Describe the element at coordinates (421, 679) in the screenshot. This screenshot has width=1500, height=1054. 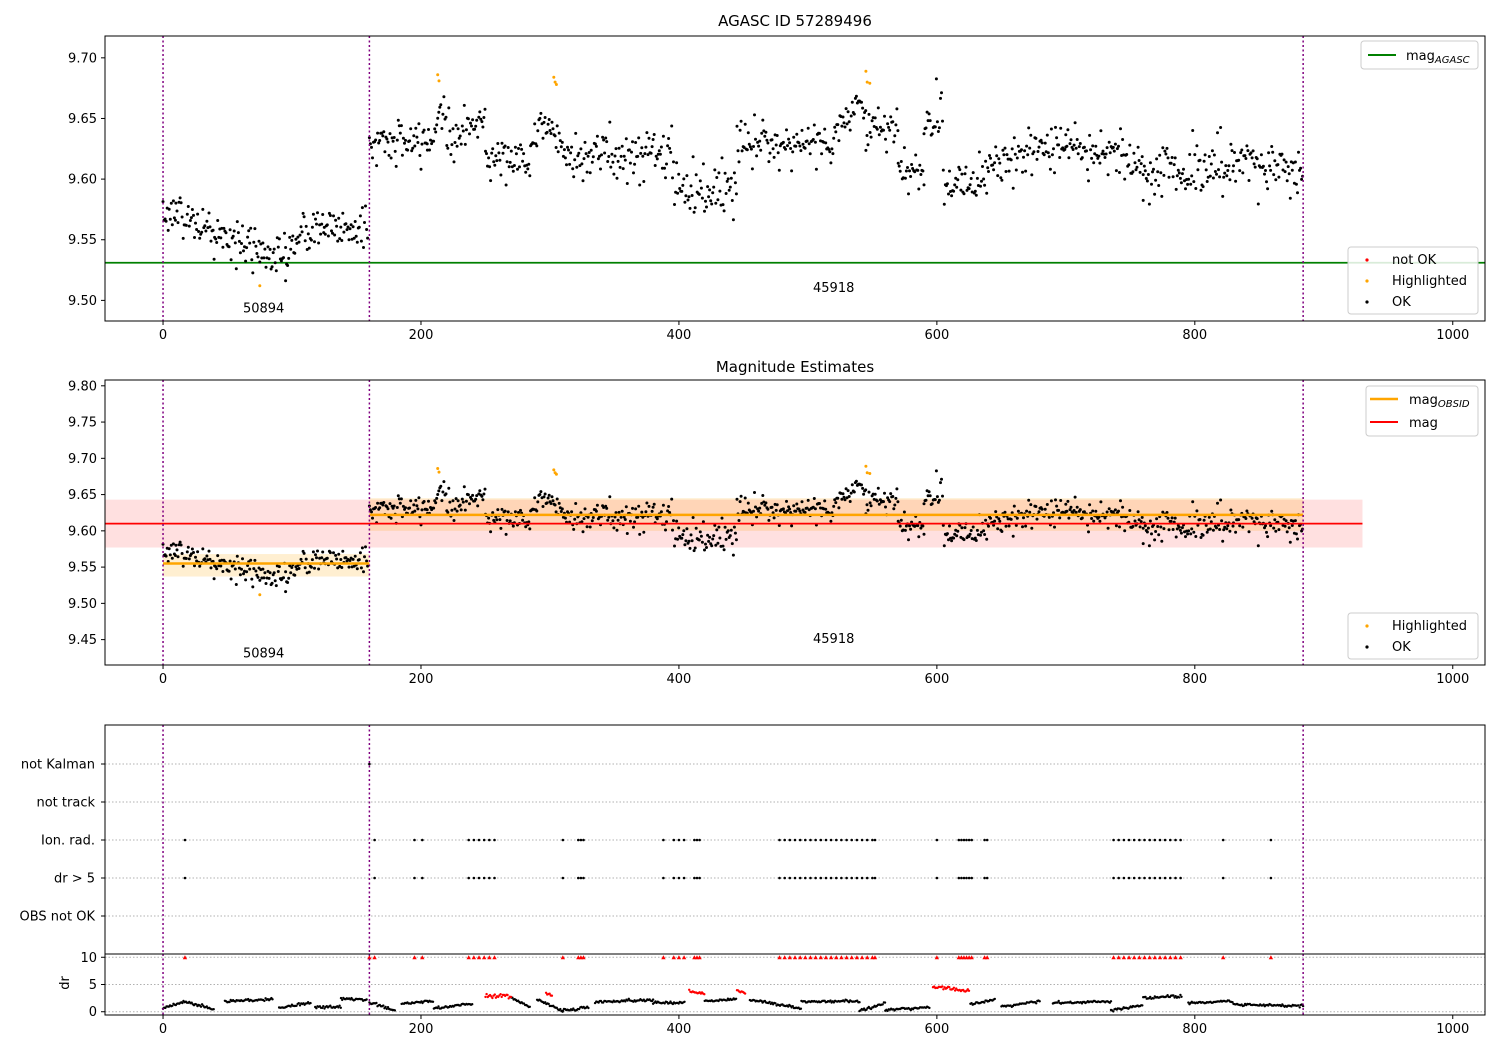
I see `x-tick-label: 200` at that location.